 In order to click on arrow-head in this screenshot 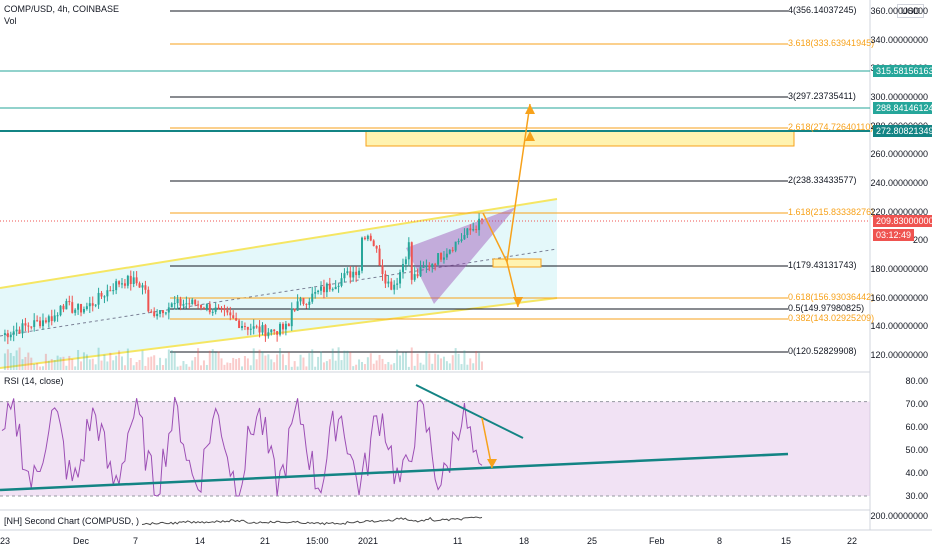, I will do `click(530, 109)`.